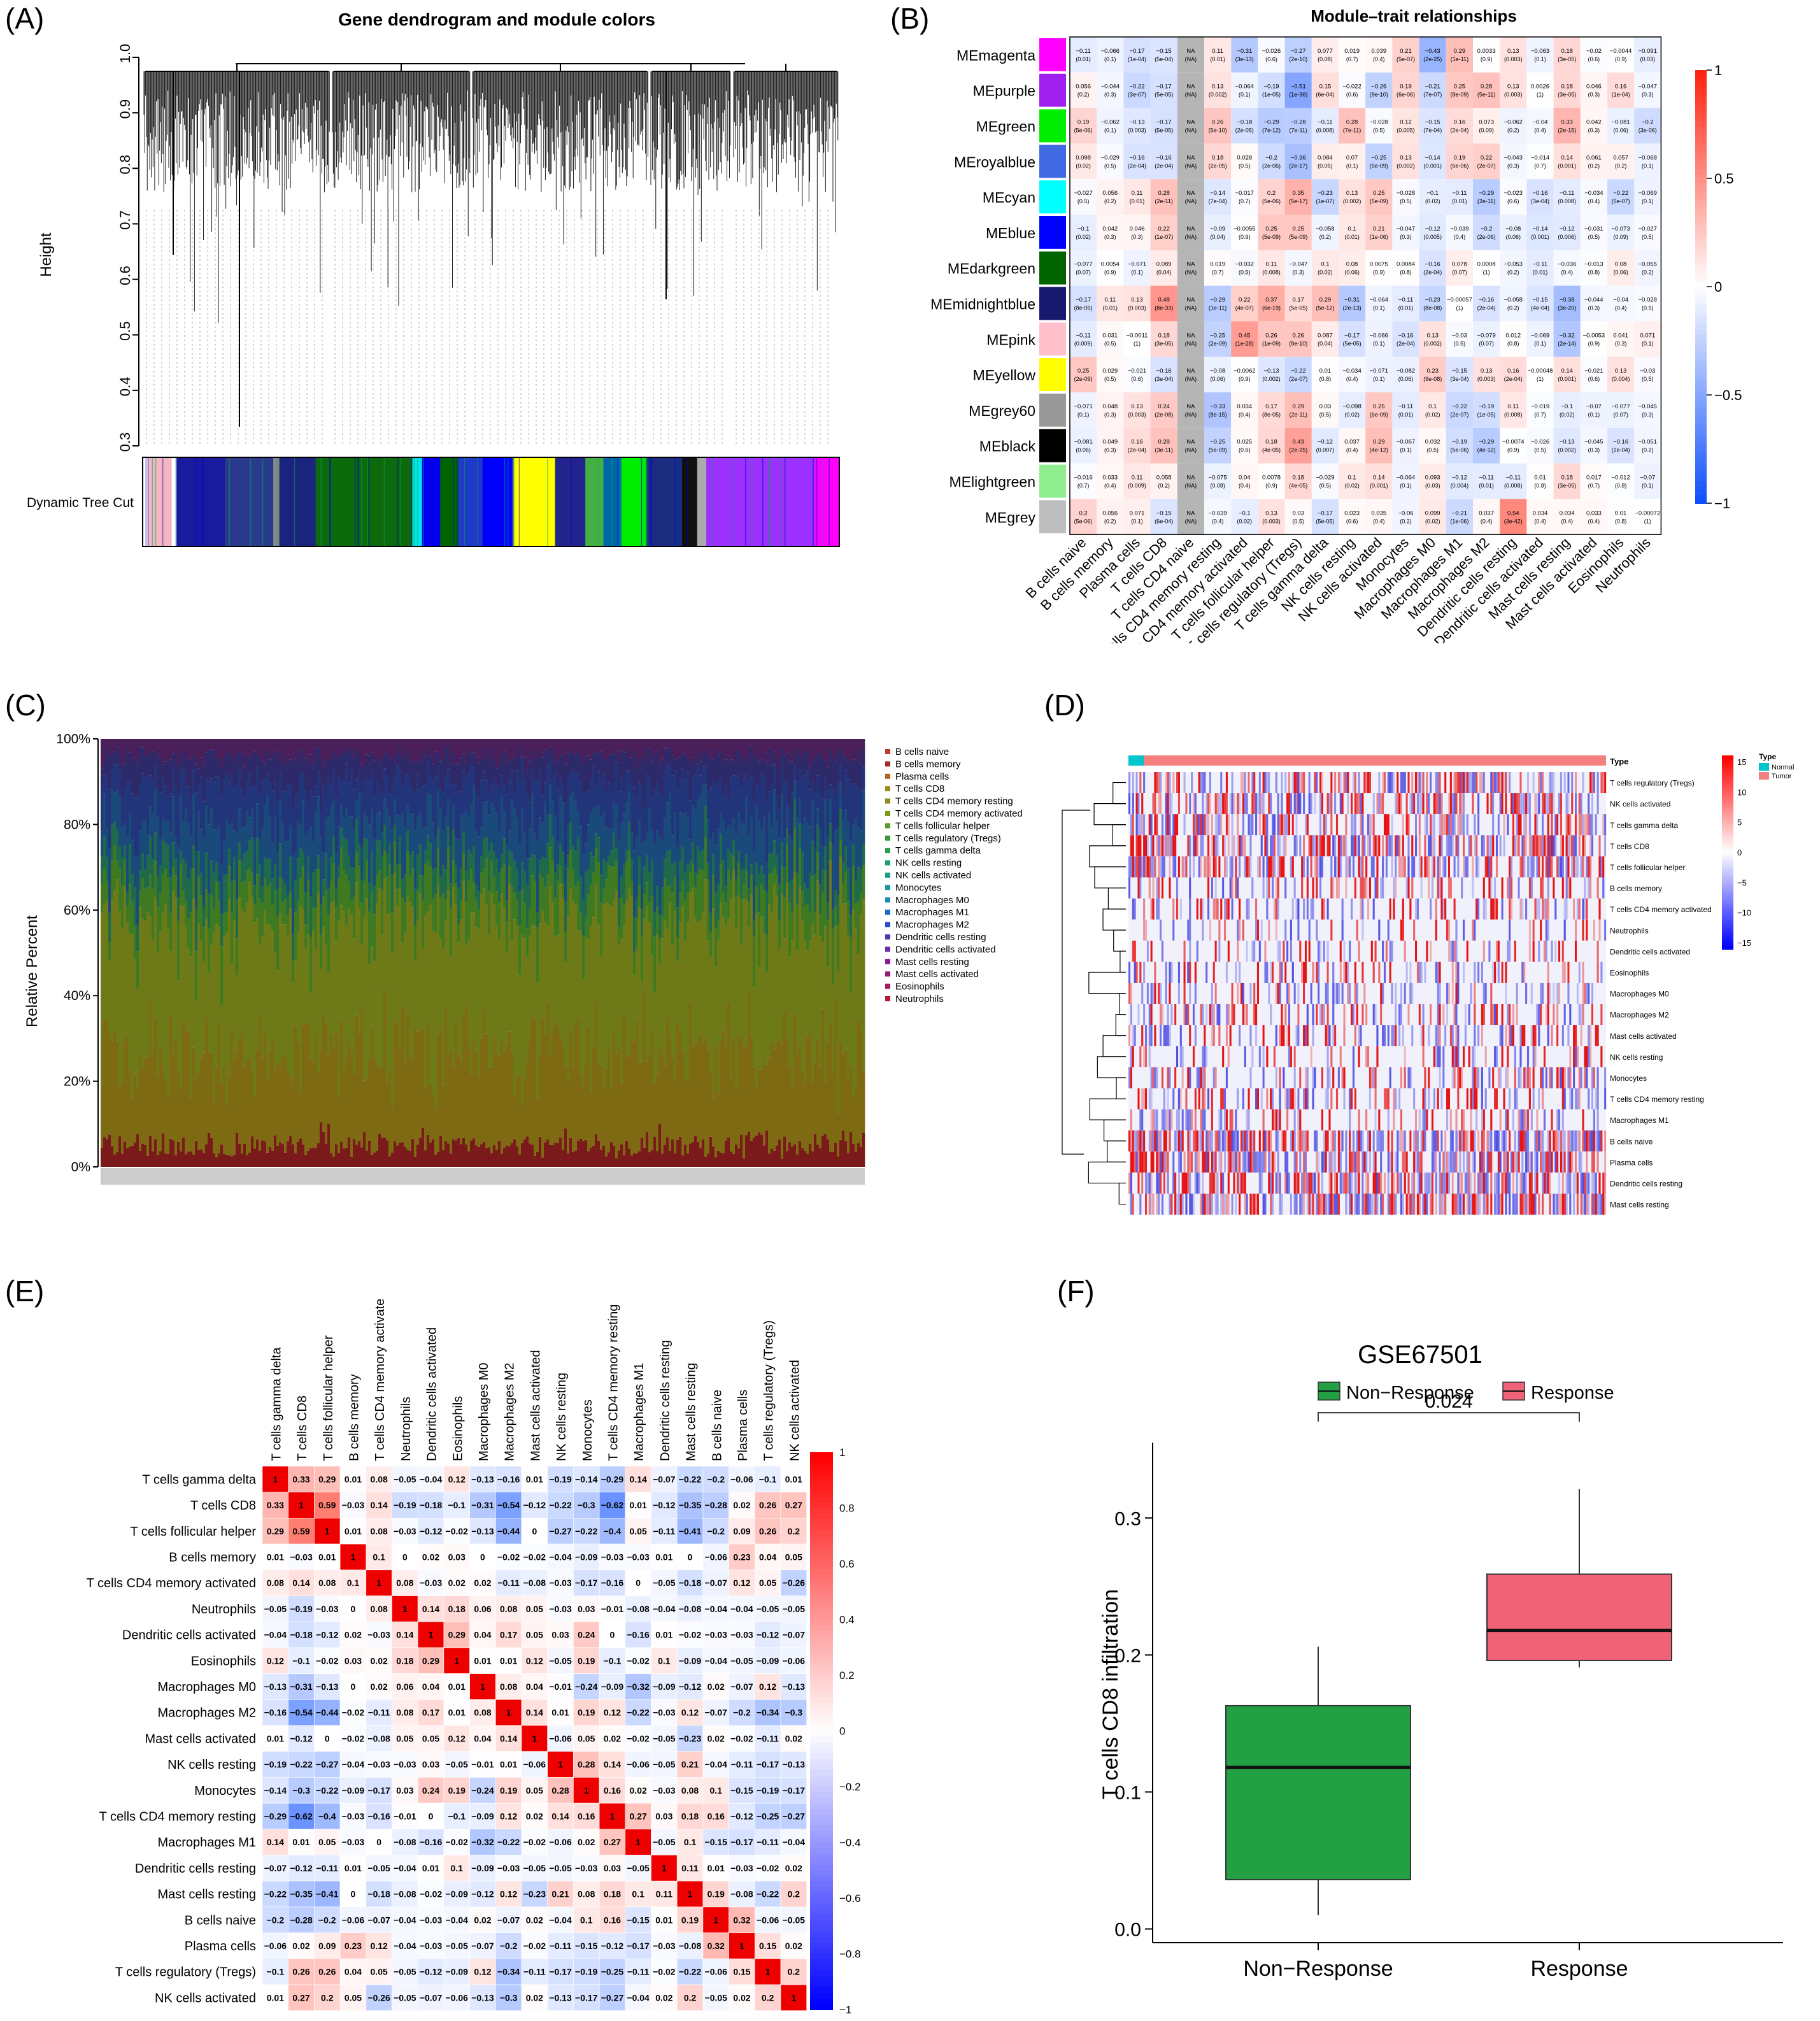 This screenshot has width=1820, height=2021. Describe the element at coordinates (1594, 335) in the screenshot. I see `panel-b-cell-r: −0.0053` at that location.